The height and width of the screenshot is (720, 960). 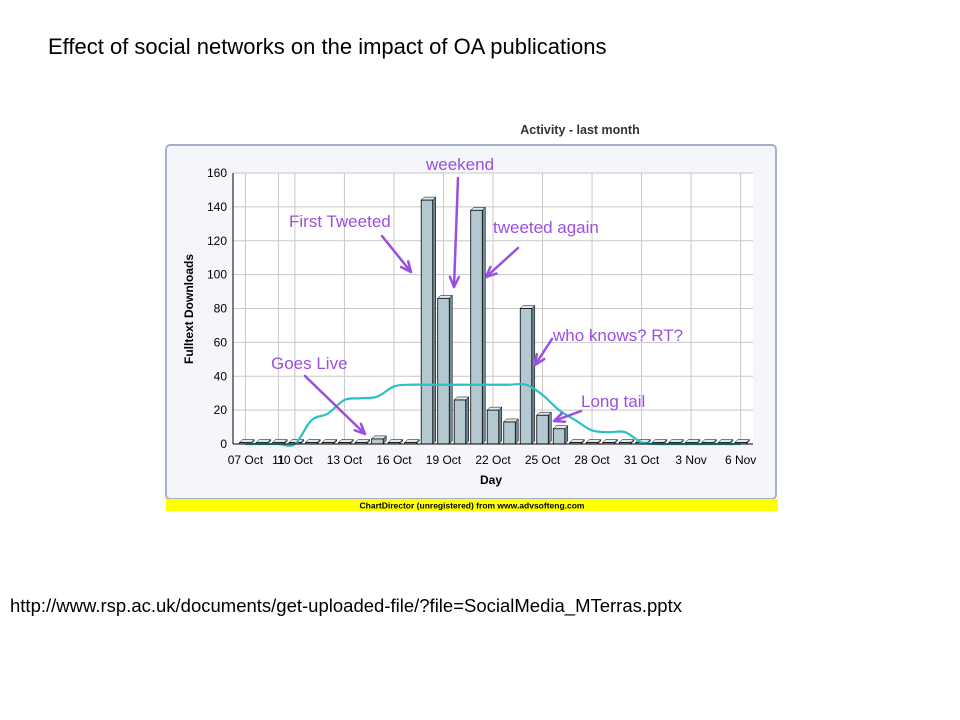 I want to click on x-tick-label: 11, so click(x=278, y=460).